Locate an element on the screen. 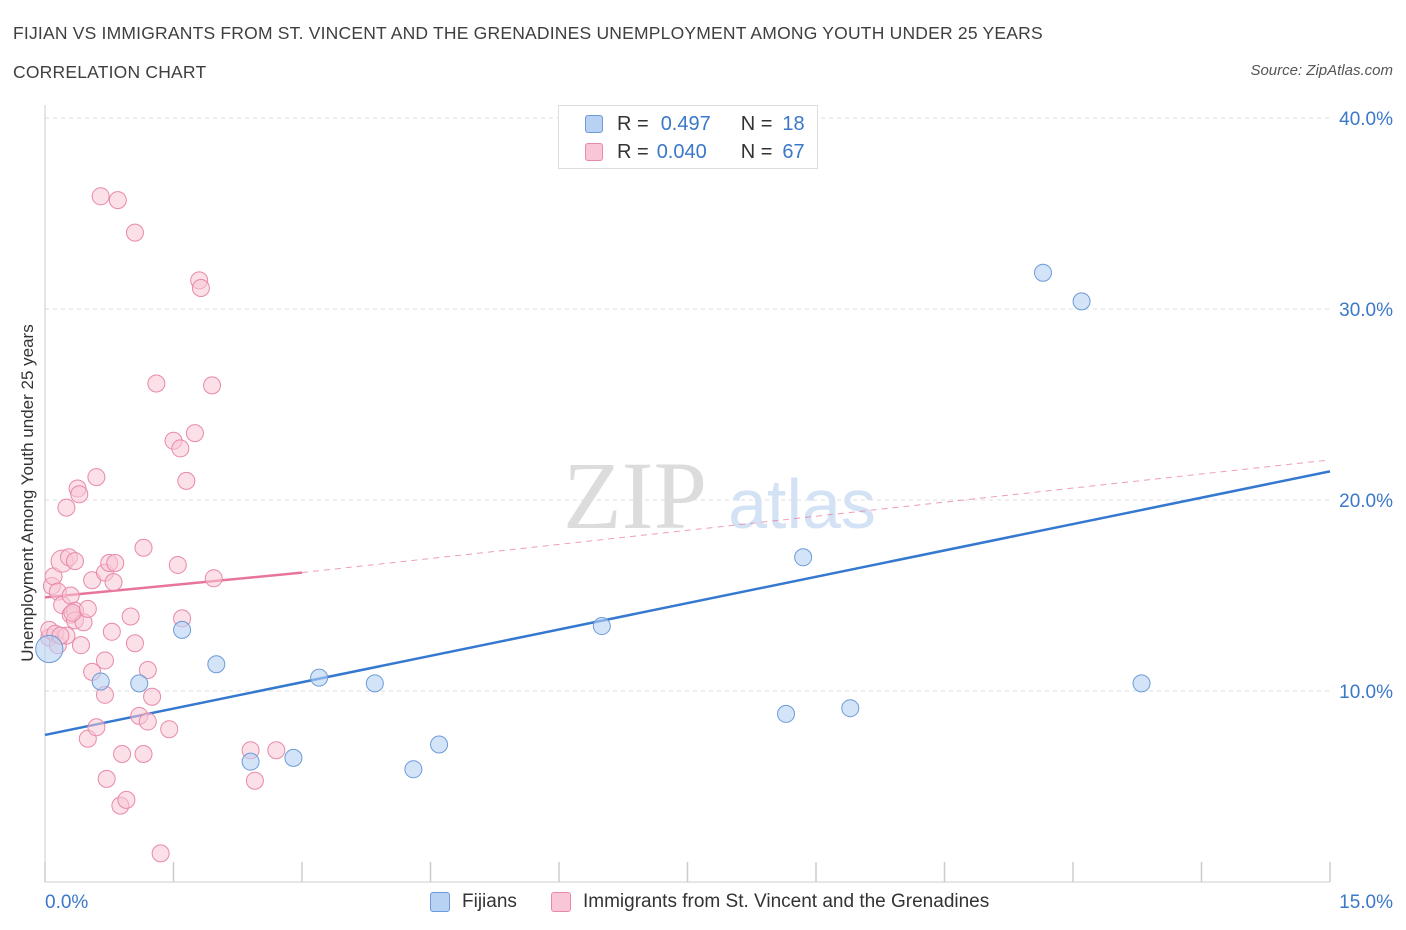  x-tick-label-max: 15.0% is located at coordinates (1366, 902).